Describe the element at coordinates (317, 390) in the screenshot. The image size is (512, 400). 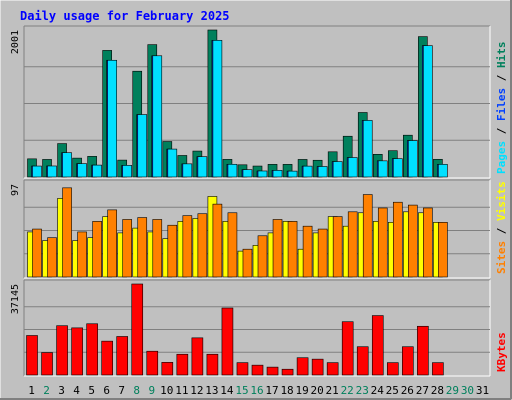
I see `day-label: 20` at that location.